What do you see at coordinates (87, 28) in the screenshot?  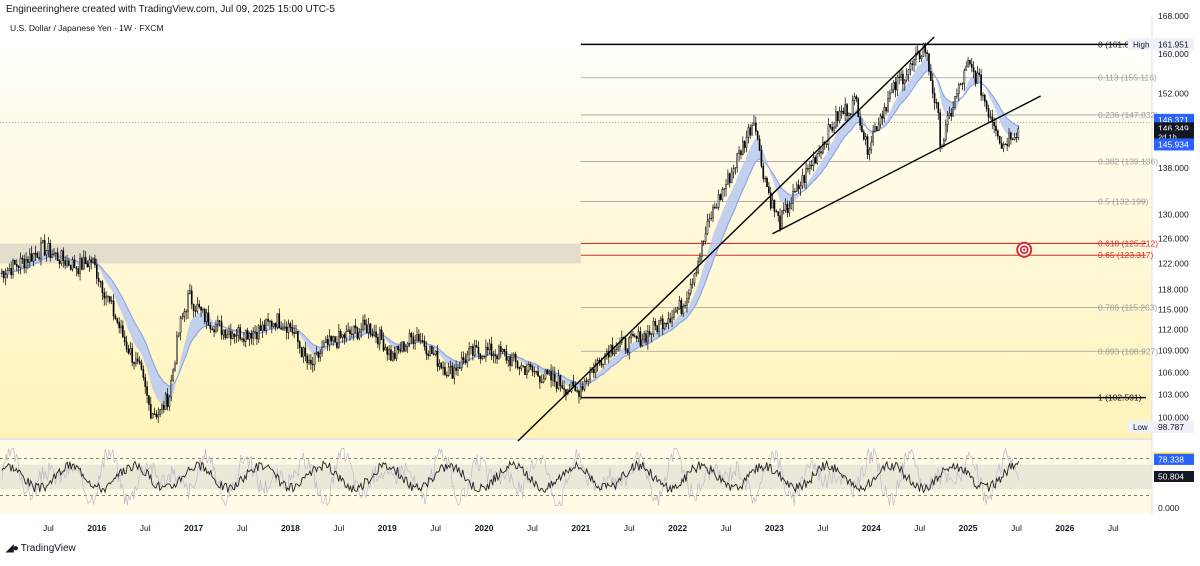 I see `symbol-title: U.S. Dollar / Japanese Yen · 1W · FXCM` at bounding box center [87, 28].